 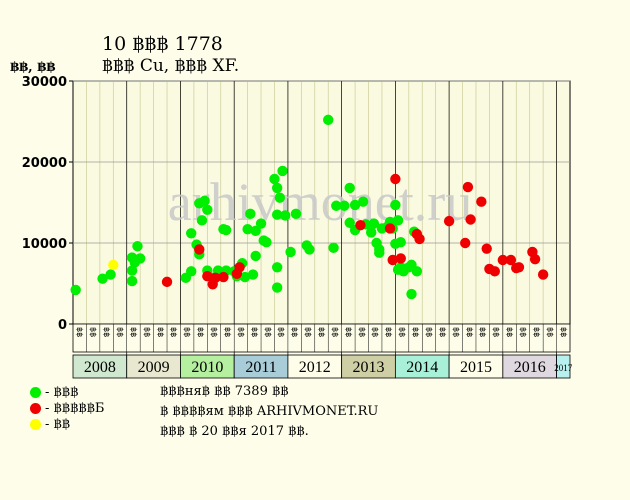 I want to click on quarter-row, so click(x=321, y=338).